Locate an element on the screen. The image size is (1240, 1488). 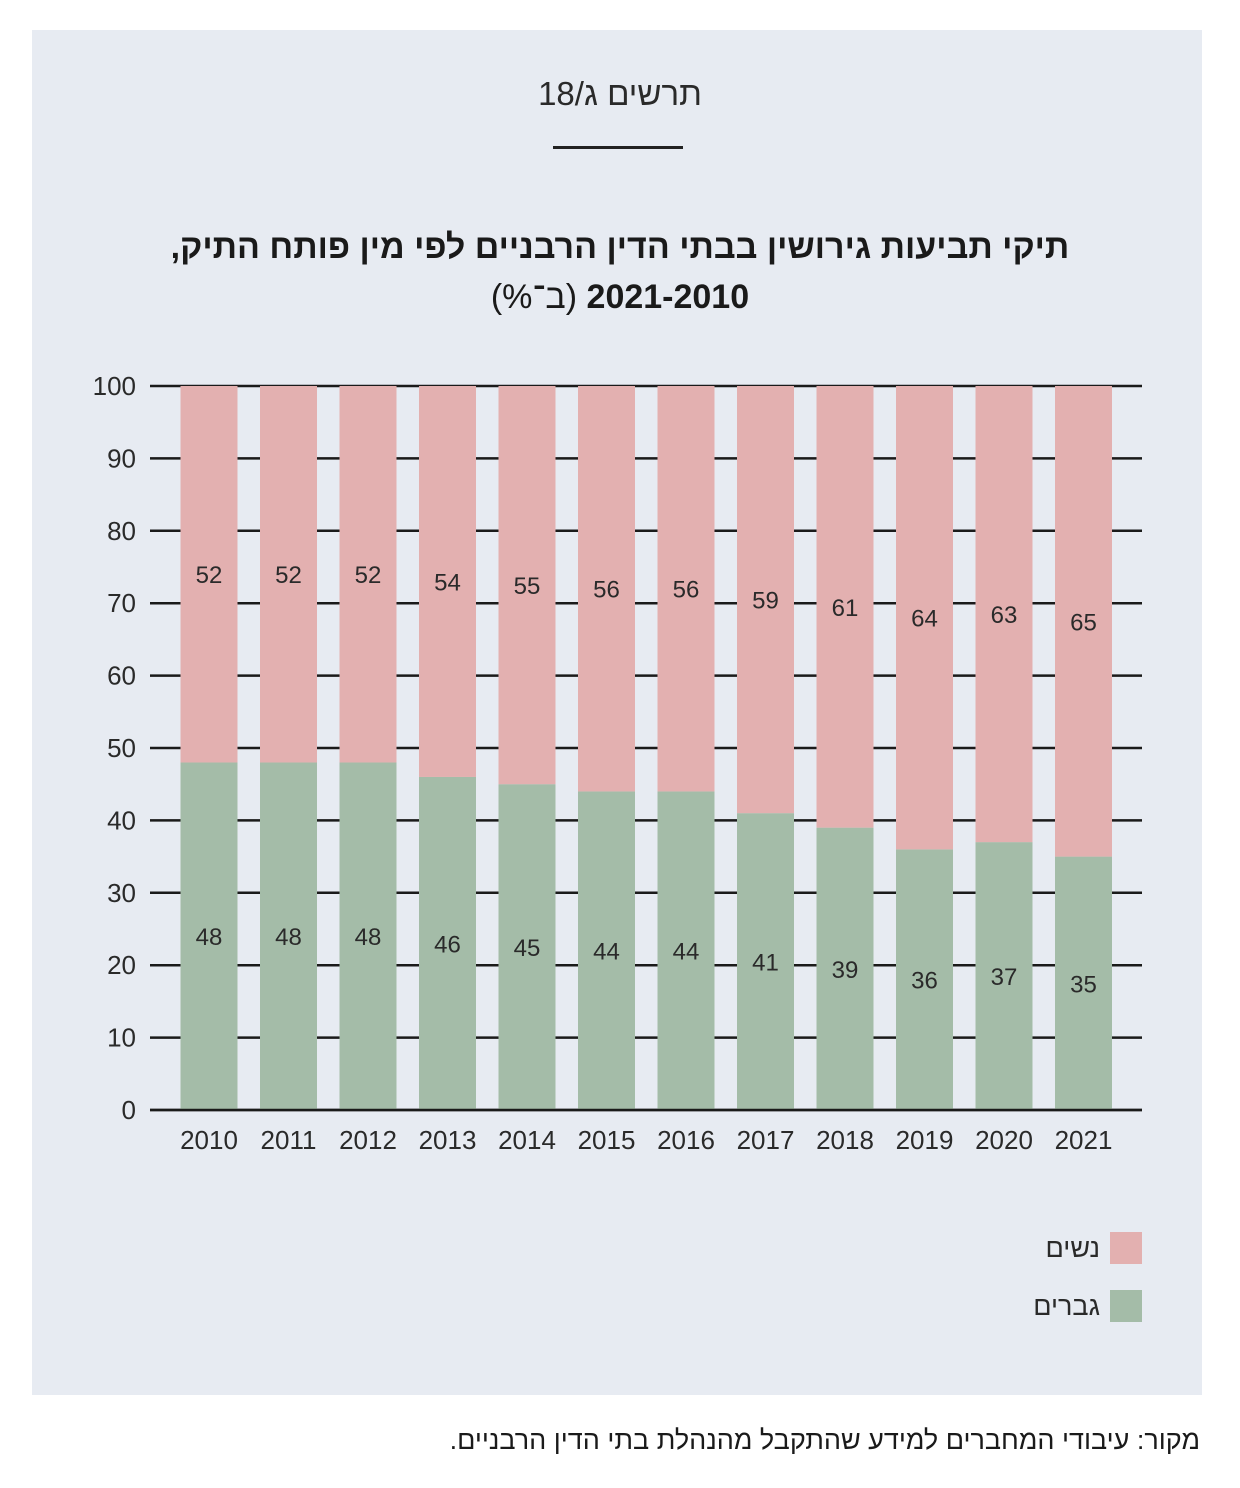
bar-women-2014 is located at coordinates (527, 585).